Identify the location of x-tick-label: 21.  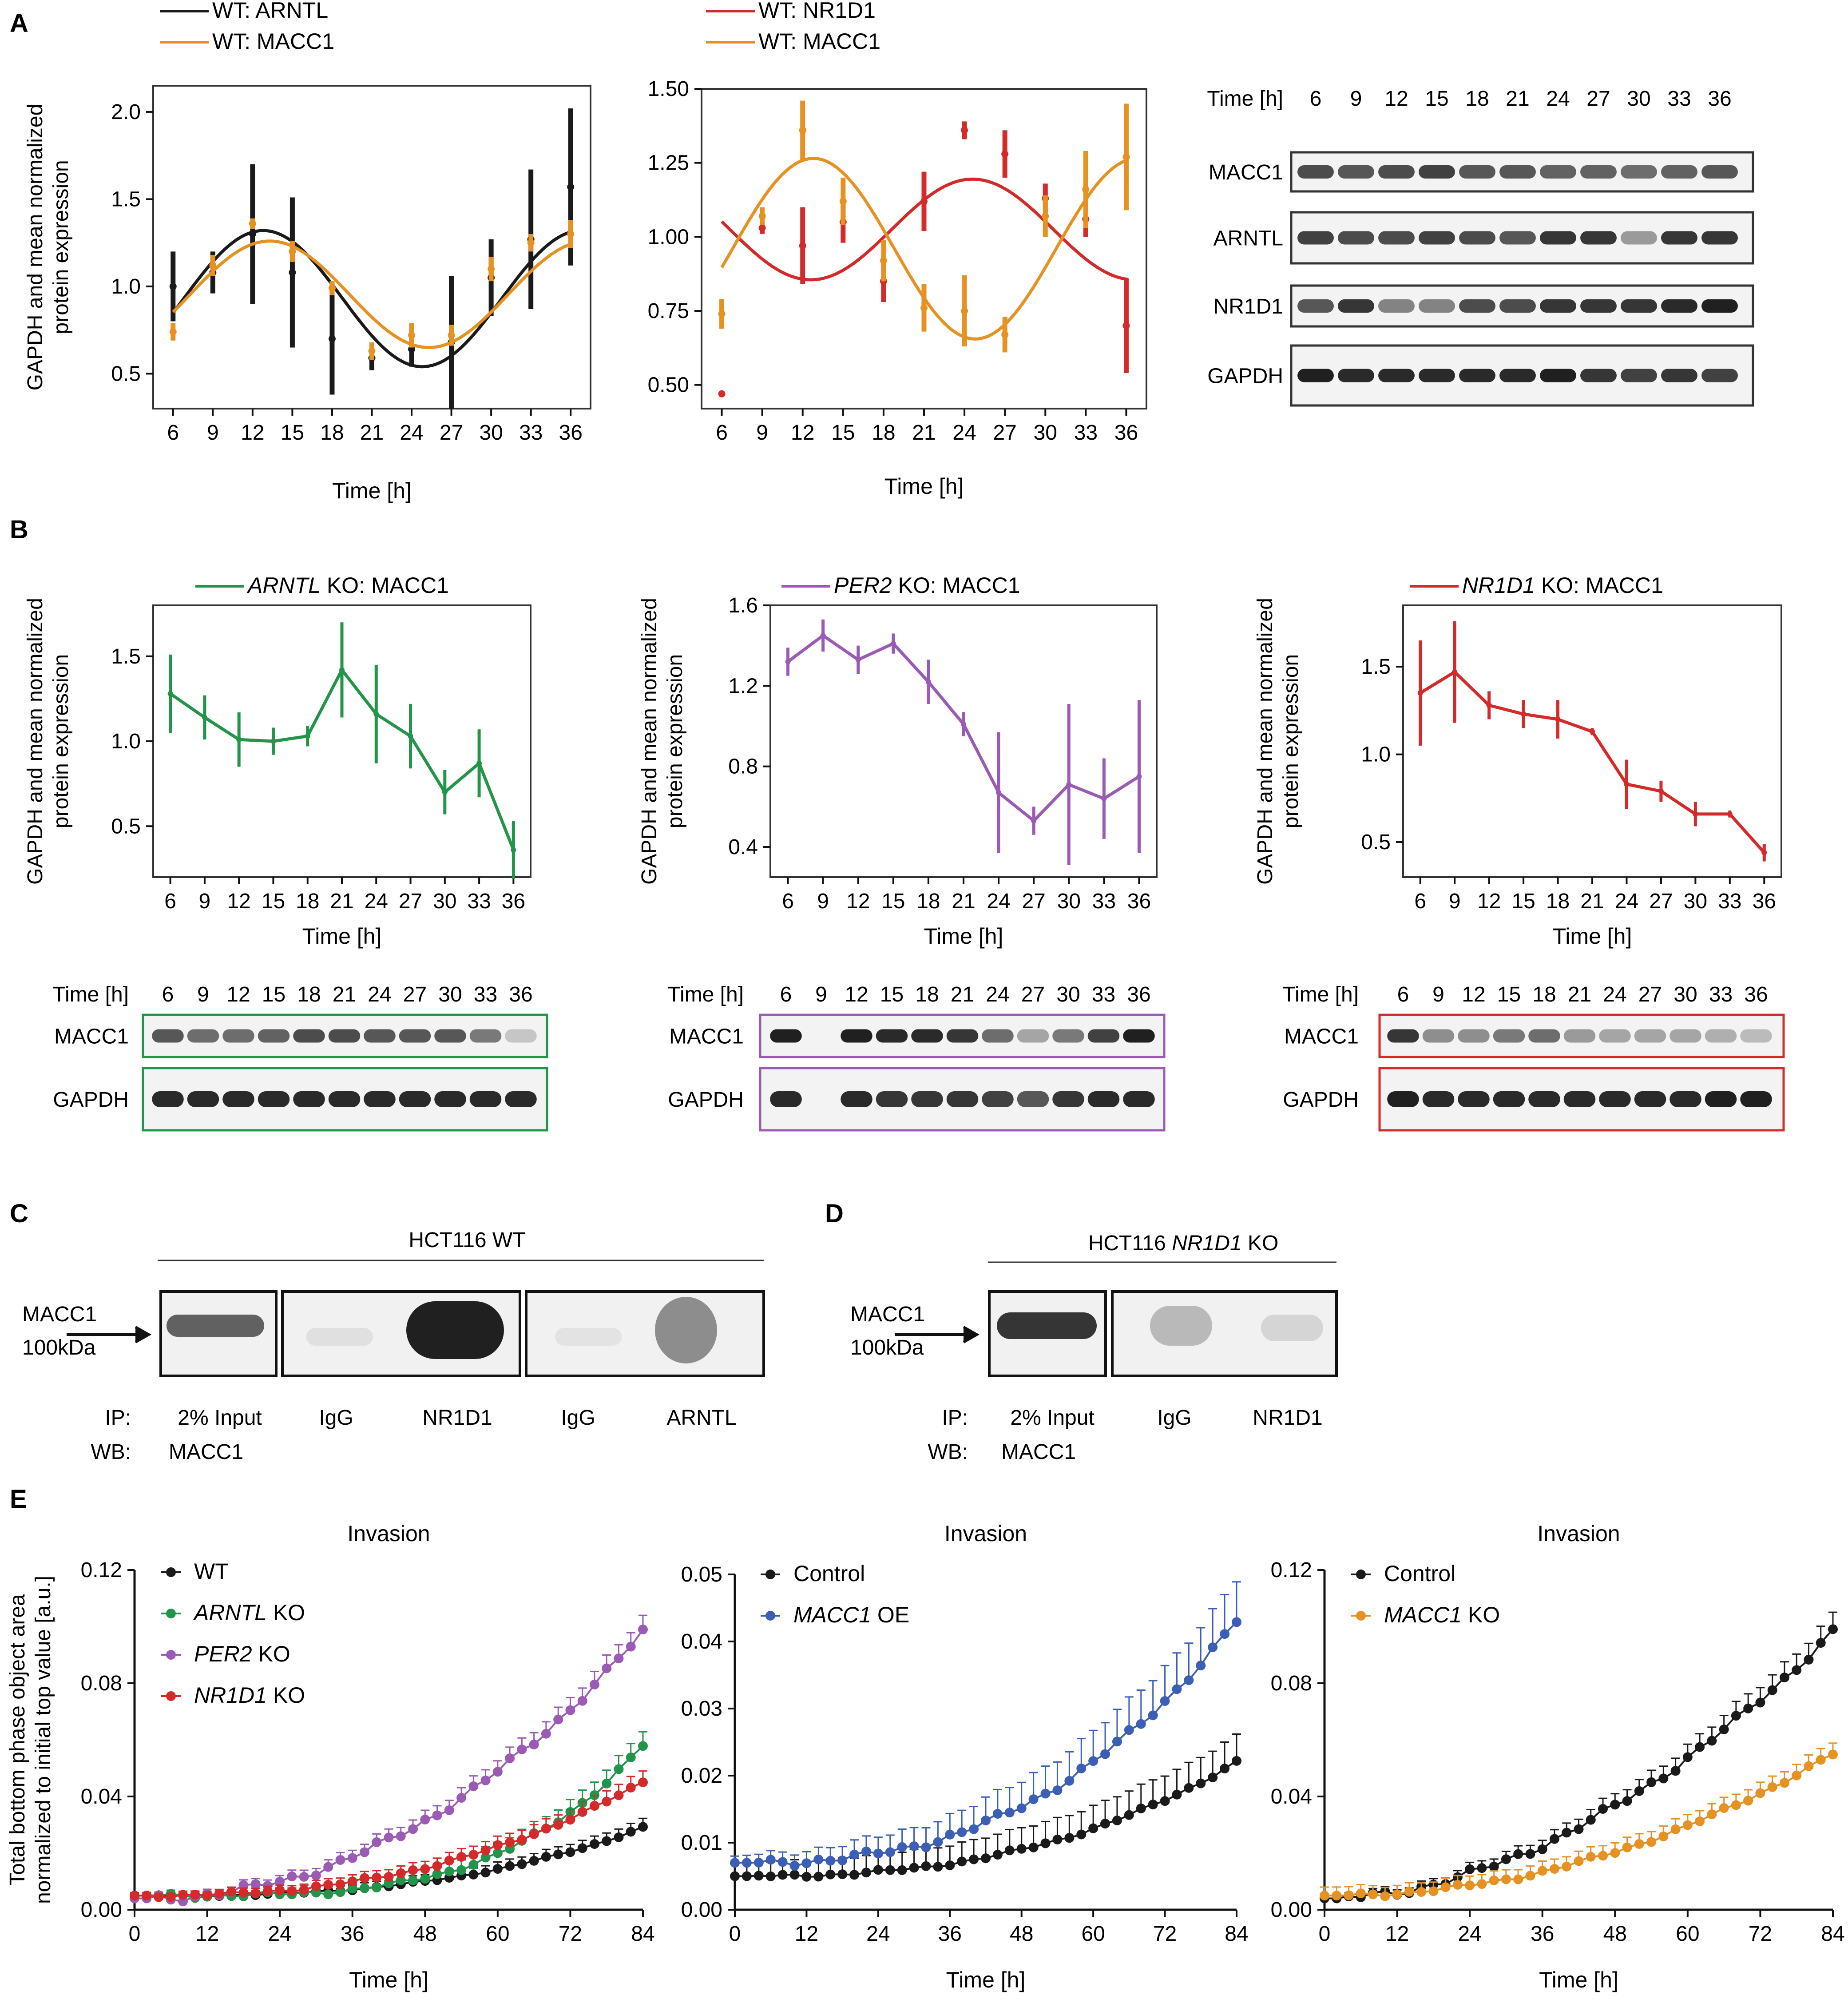
(1592, 901).